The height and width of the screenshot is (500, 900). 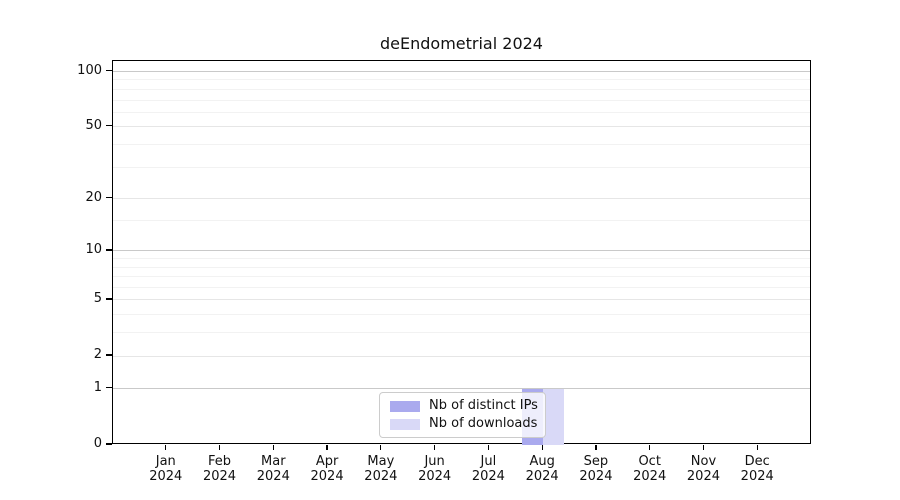 What do you see at coordinates (97, 443) in the screenshot?
I see `y-tick-label: 0` at bounding box center [97, 443].